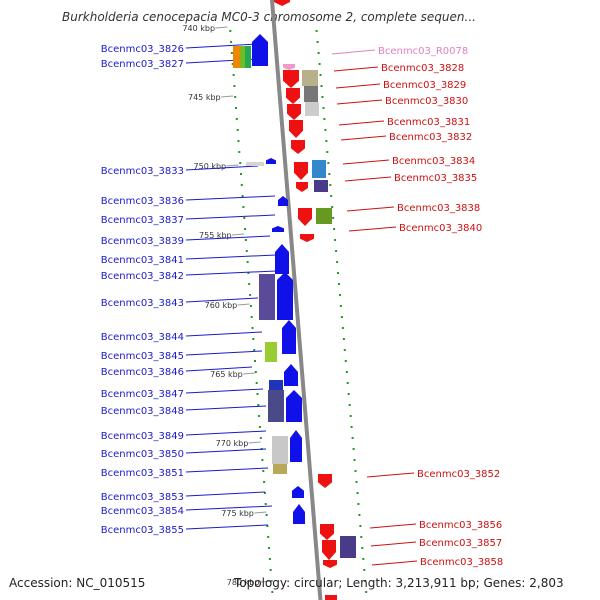 The height and width of the screenshot is (600, 600). I want to click on forward-gene-label: Bcenmc03_3845, so click(142, 356).